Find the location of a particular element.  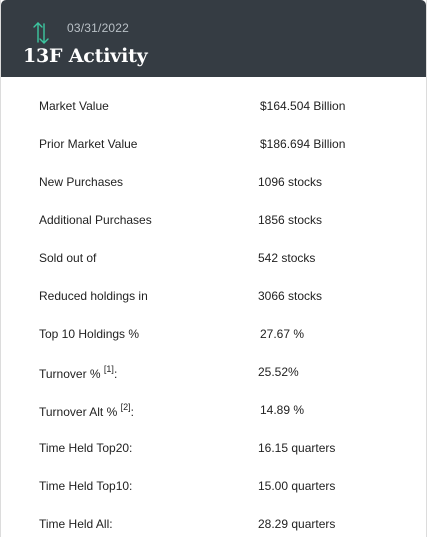

metric-value: 542 stocks is located at coordinates (287, 258).